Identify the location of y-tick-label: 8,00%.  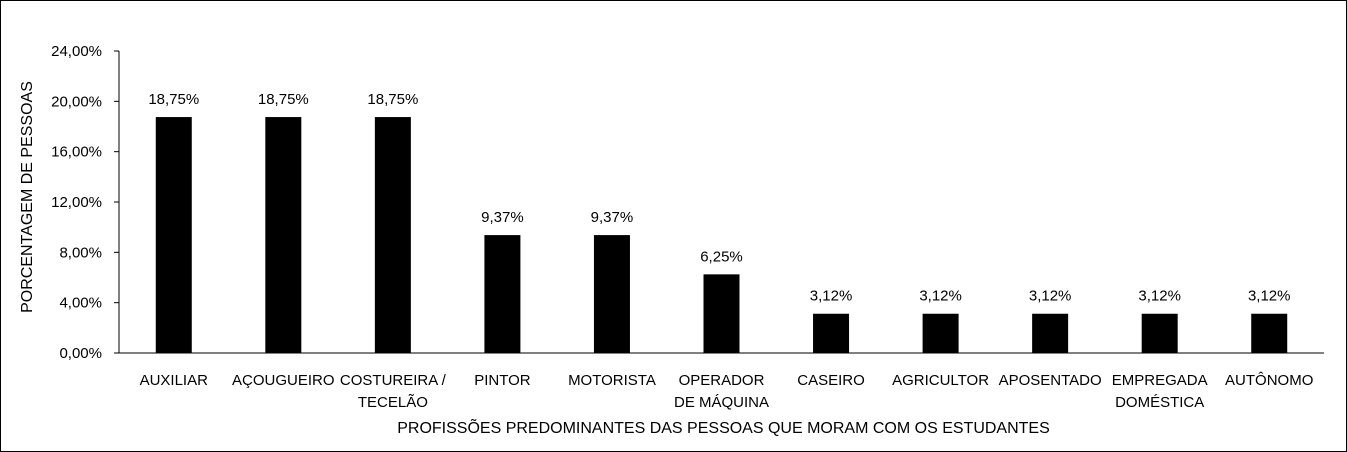
(80, 252).